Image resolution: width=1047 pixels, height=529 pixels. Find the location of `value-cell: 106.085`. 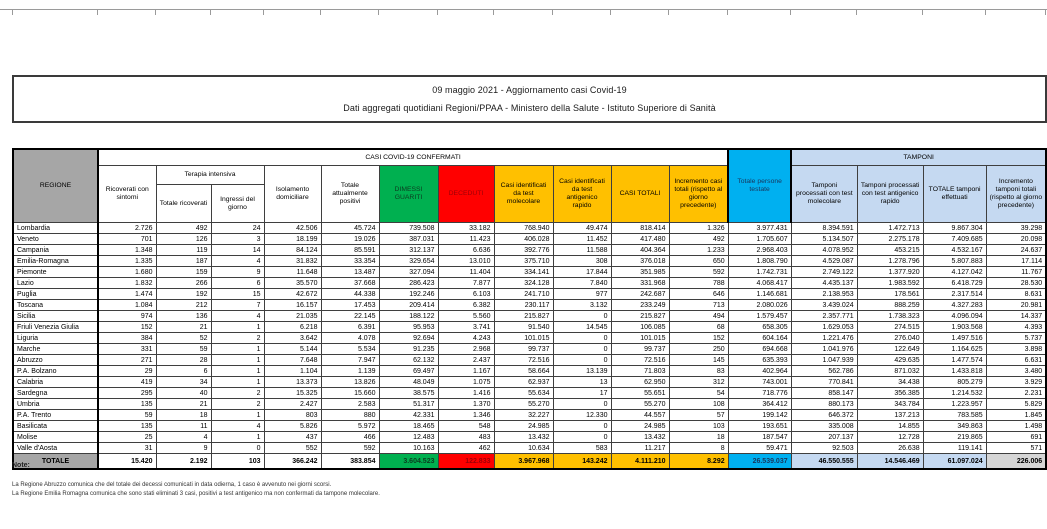

value-cell: 106.085 is located at coordinates (640, 327).